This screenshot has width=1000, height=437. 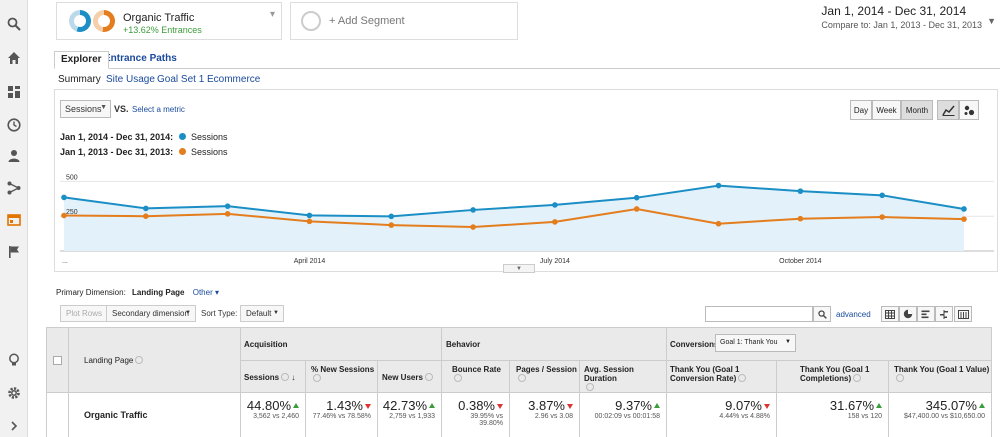 I want to click on col-pages-session-label: Pages / Session, so click(x=546, y=369).